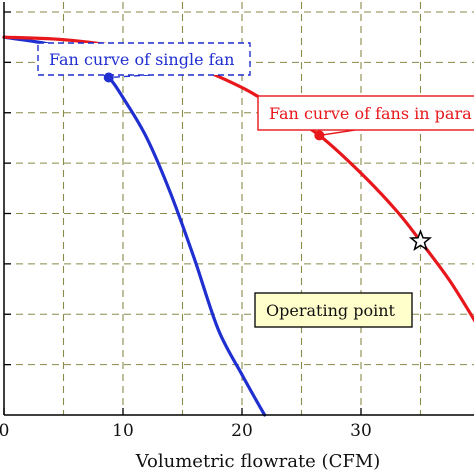 The image size is (474, 474). Describe the element at coordinates (186, 424) in the screenshot. I see `x-tick-labels: 0 10 20 30` at that location.